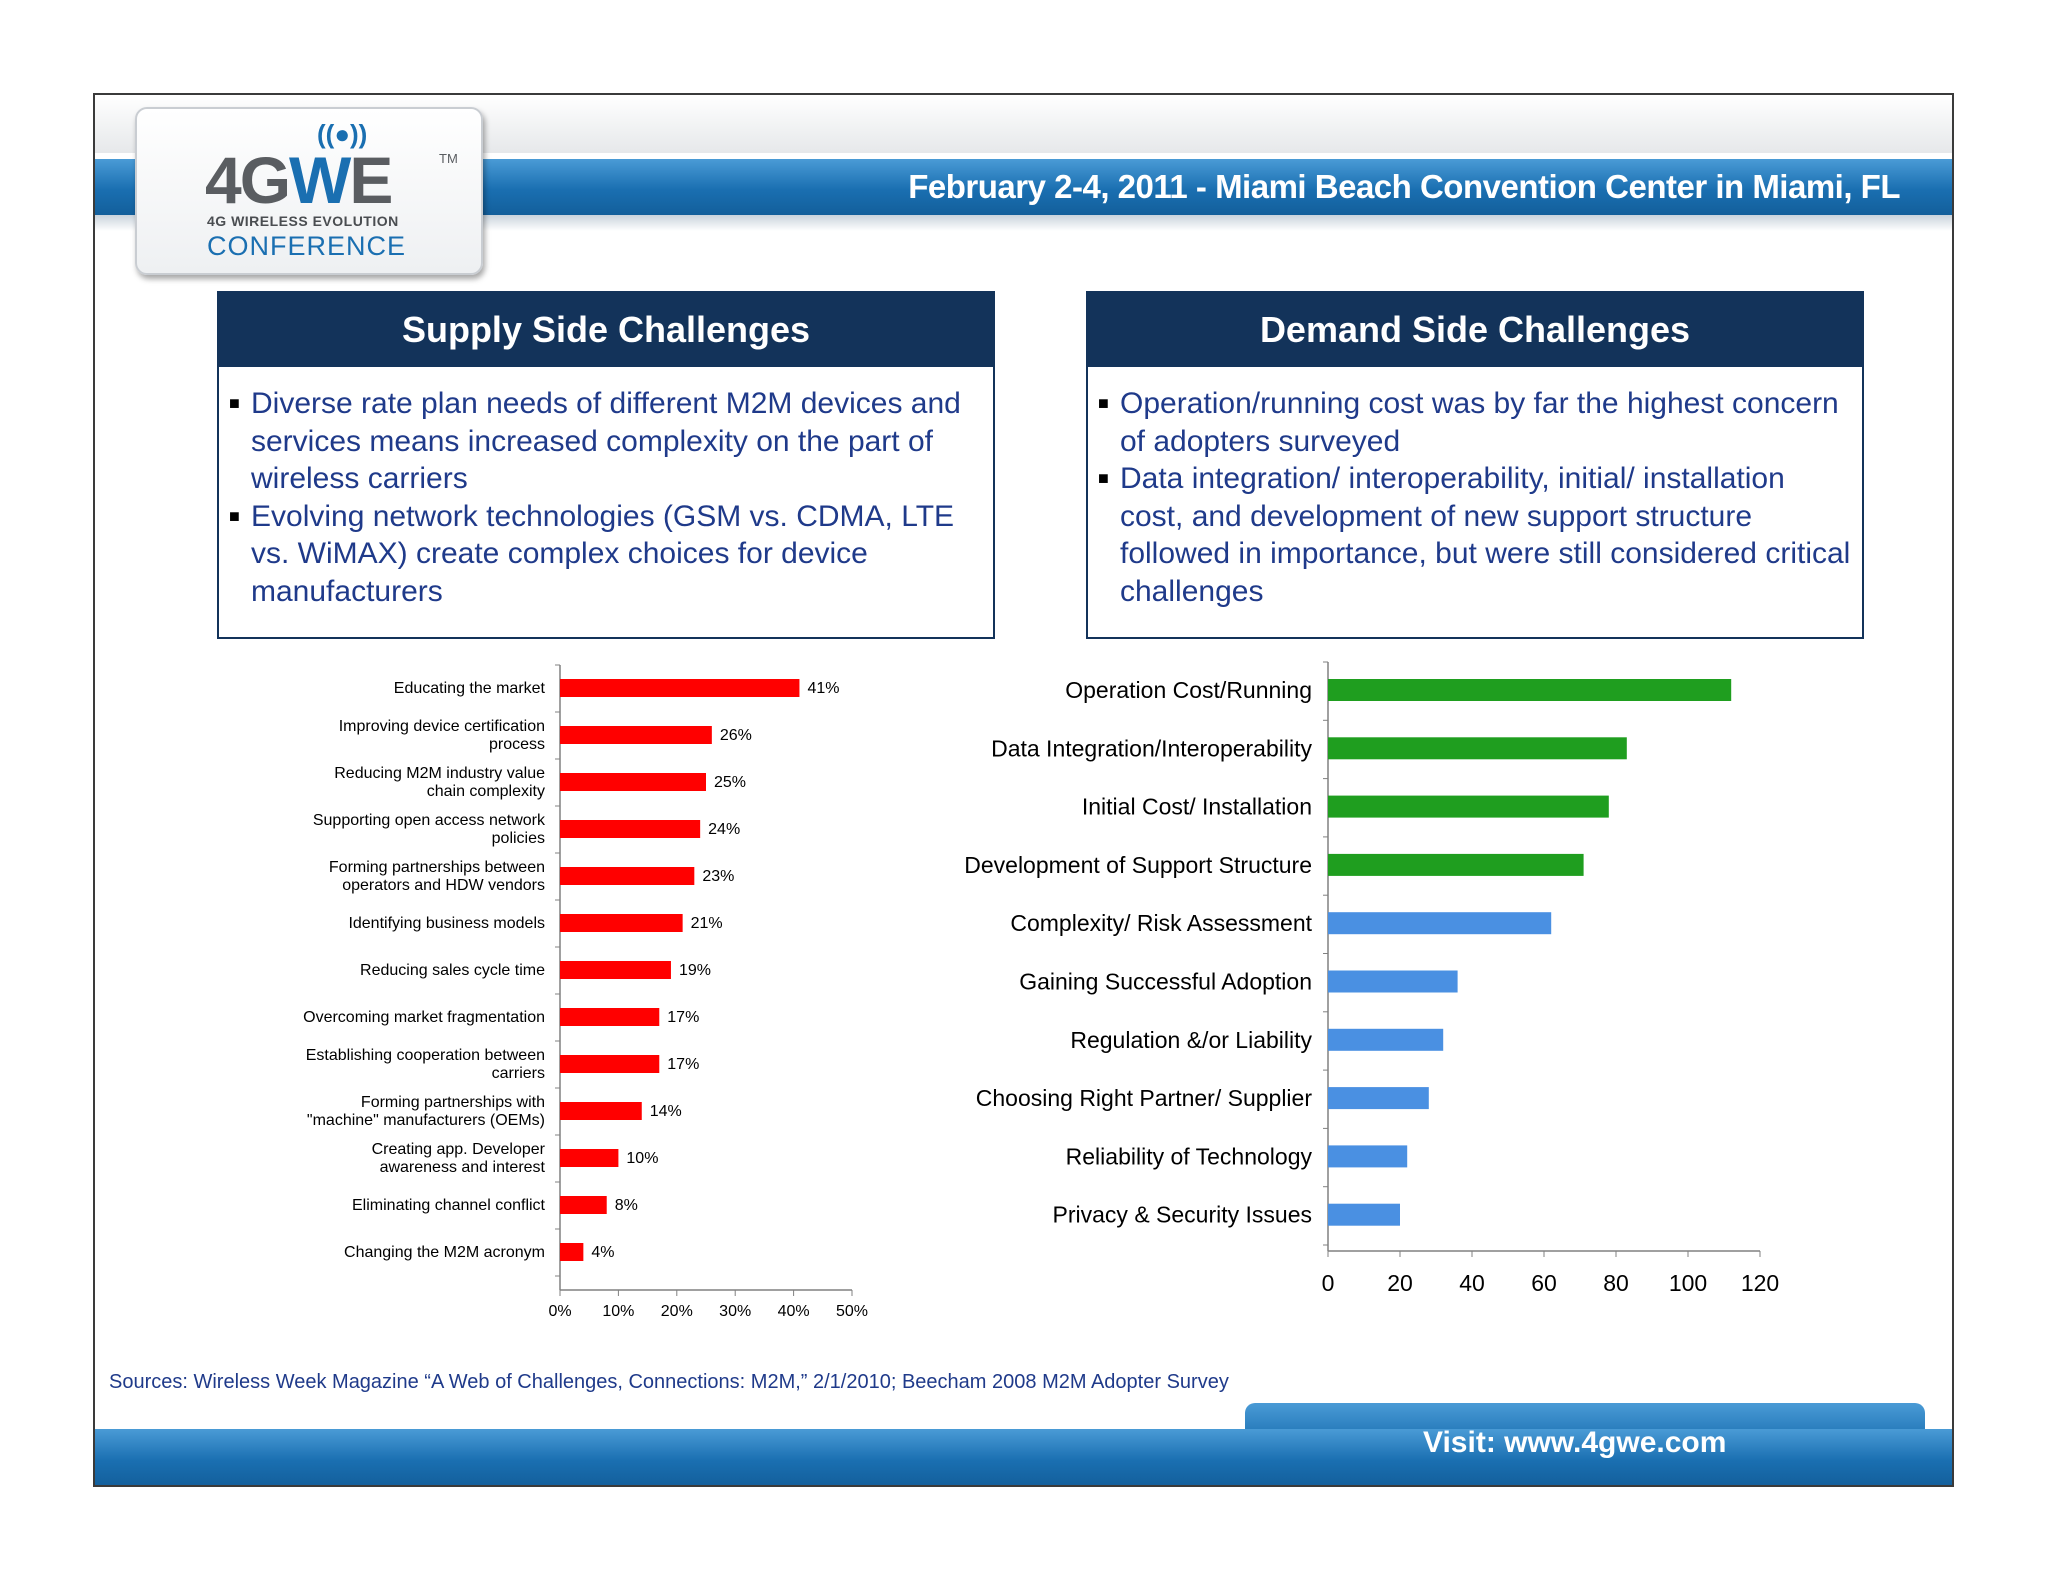  I want to click on category-label-line: Supporting open access network, so click(429, 820).